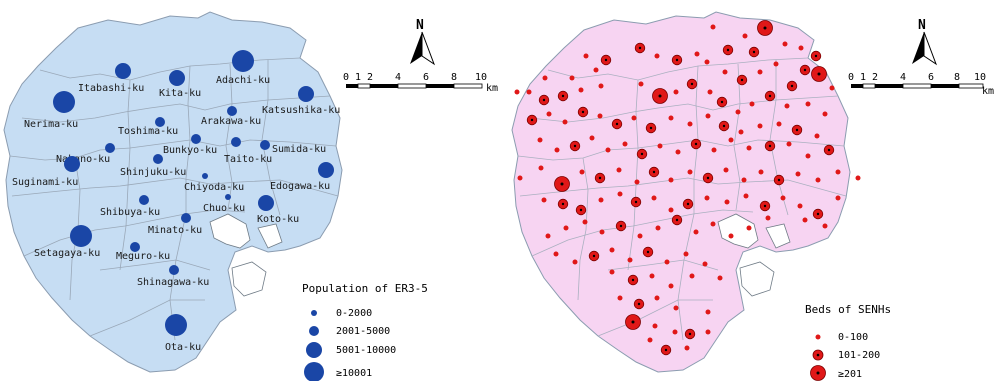  What do you see at coordinates (426, 77) in the screenshot?
I see `scale-tick-6: 6` at bounding box center [426, 77].